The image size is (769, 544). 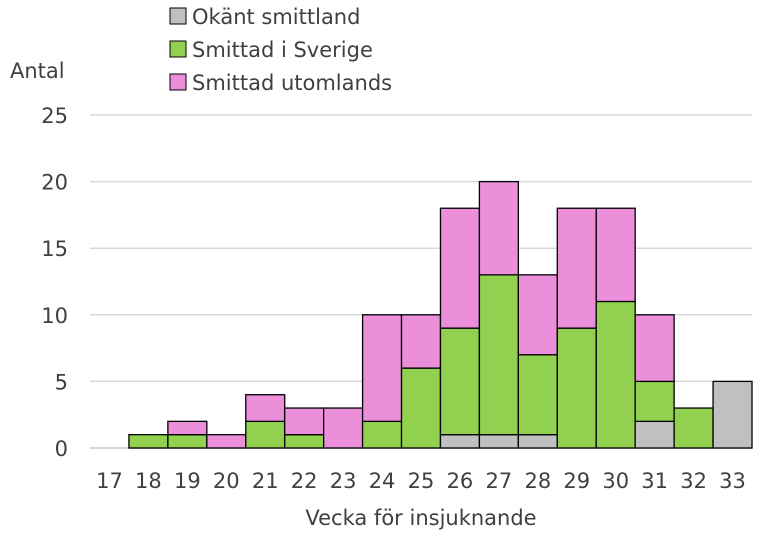 What do you see at coordinates (420, 518) in the screenshot?
I see `x-axis-label: Vecka för insjuknande` at bounding box center [420, 518].